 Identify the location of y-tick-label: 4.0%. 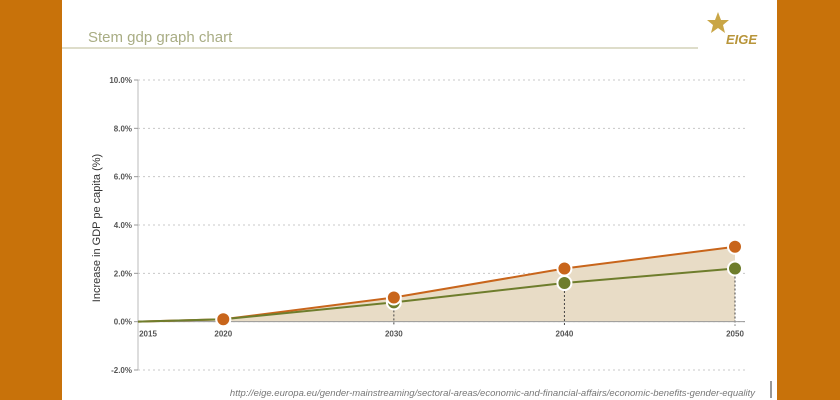
(123, 225).